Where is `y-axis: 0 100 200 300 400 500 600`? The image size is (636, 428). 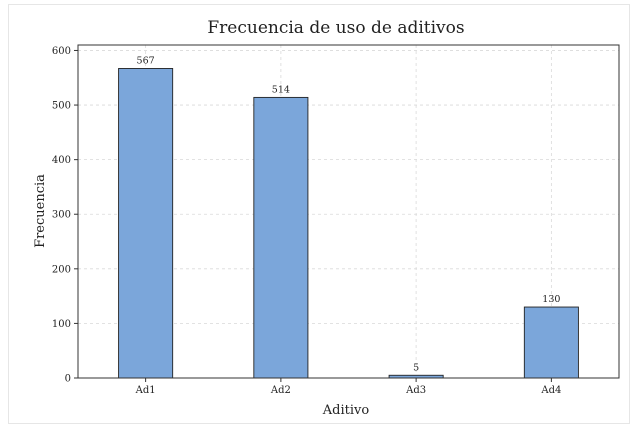 y-axis: 0 100 200 300 400 500 600 is located at coordinates (65, 215).